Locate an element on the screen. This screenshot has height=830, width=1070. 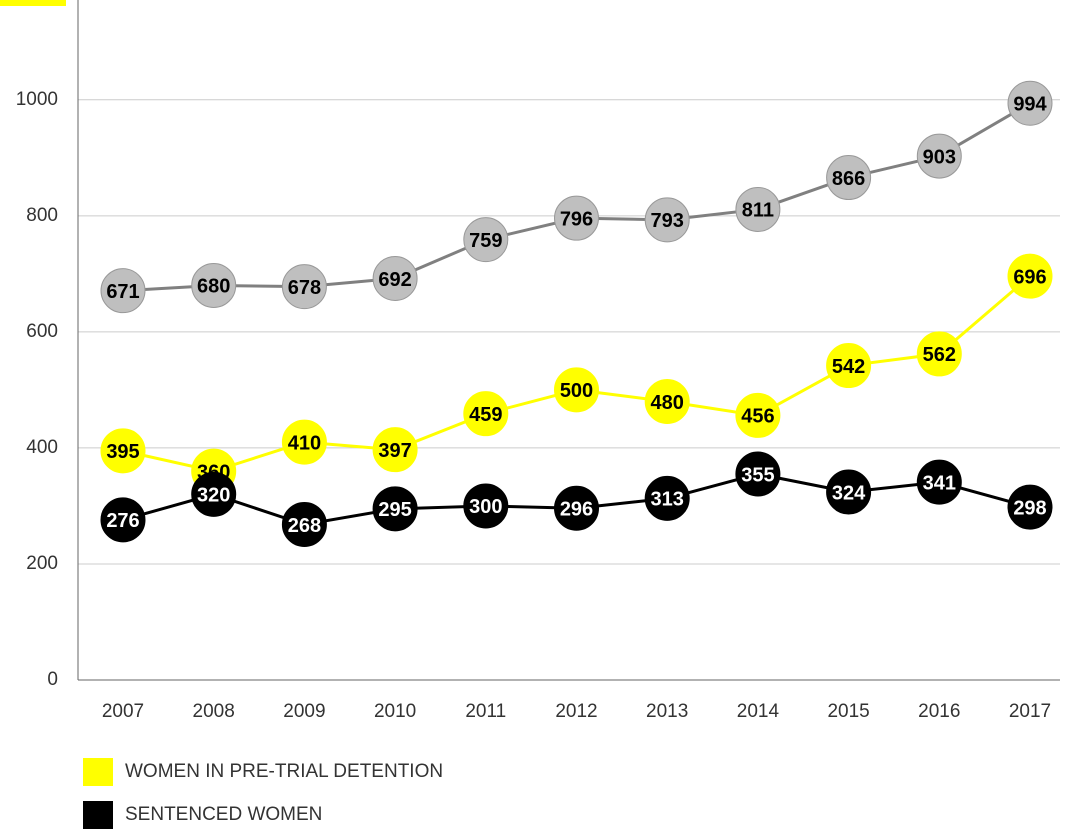
legend-label: WOMEN IN PRE-TRIAL DETENTION is located at coordinates (284, 771).